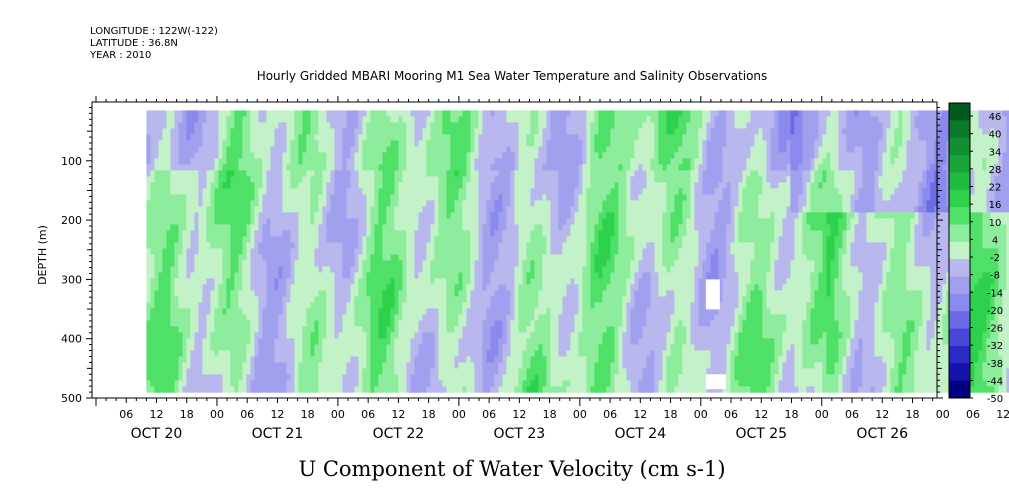  What do you see at coordinates (641, 434) in the screenshot?
I see `x-day-label: OCT 24` at bounding box center [641, 434].